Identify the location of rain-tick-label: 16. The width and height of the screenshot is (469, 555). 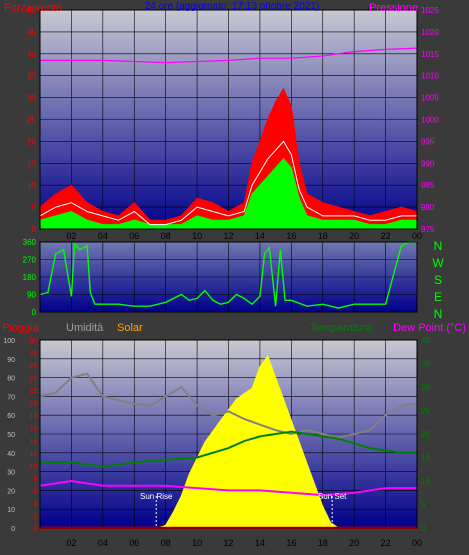
(33, 429).